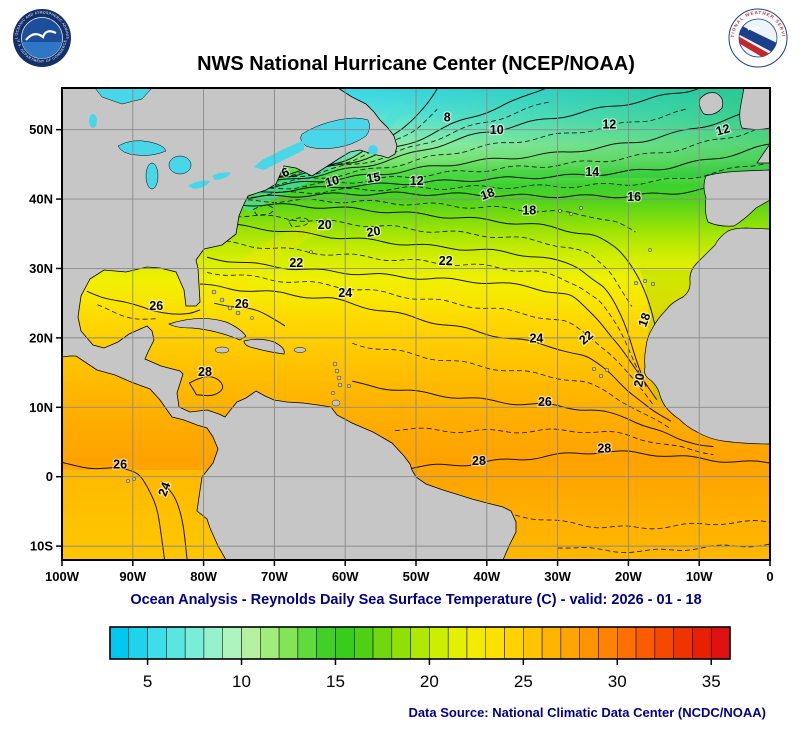 Image resolution: width=800 pixels, height=737 pixels. Describe the element at coordinates (501, 180) in the screenshot. I see `isotherm-15C-dashed` at that location.